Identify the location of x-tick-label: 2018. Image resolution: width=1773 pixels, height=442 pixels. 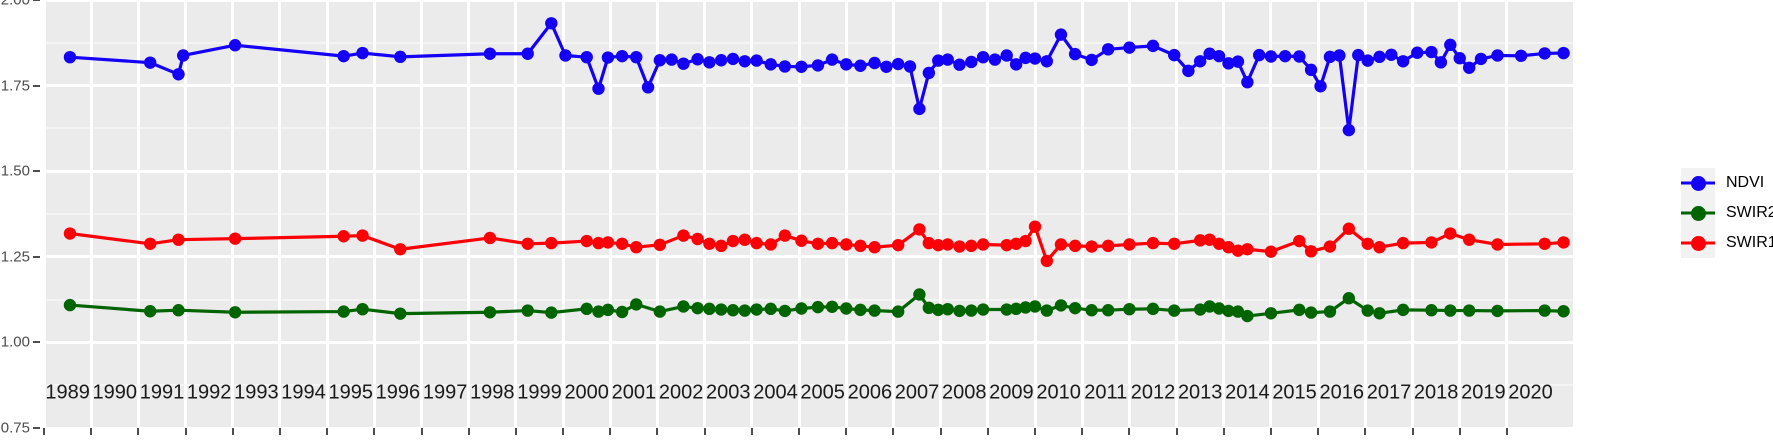
(1436, 392).